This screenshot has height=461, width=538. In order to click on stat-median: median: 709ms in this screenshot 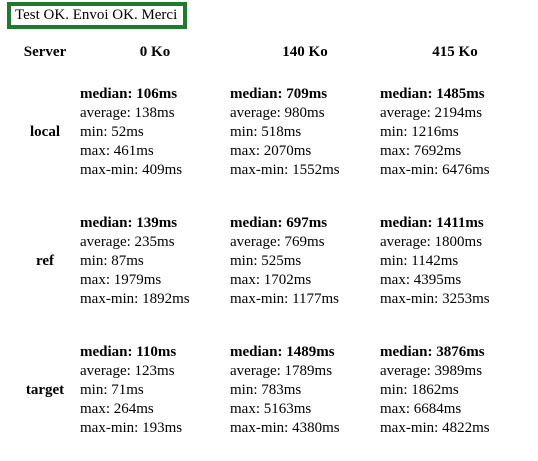, I will do `click(279, 94)`.